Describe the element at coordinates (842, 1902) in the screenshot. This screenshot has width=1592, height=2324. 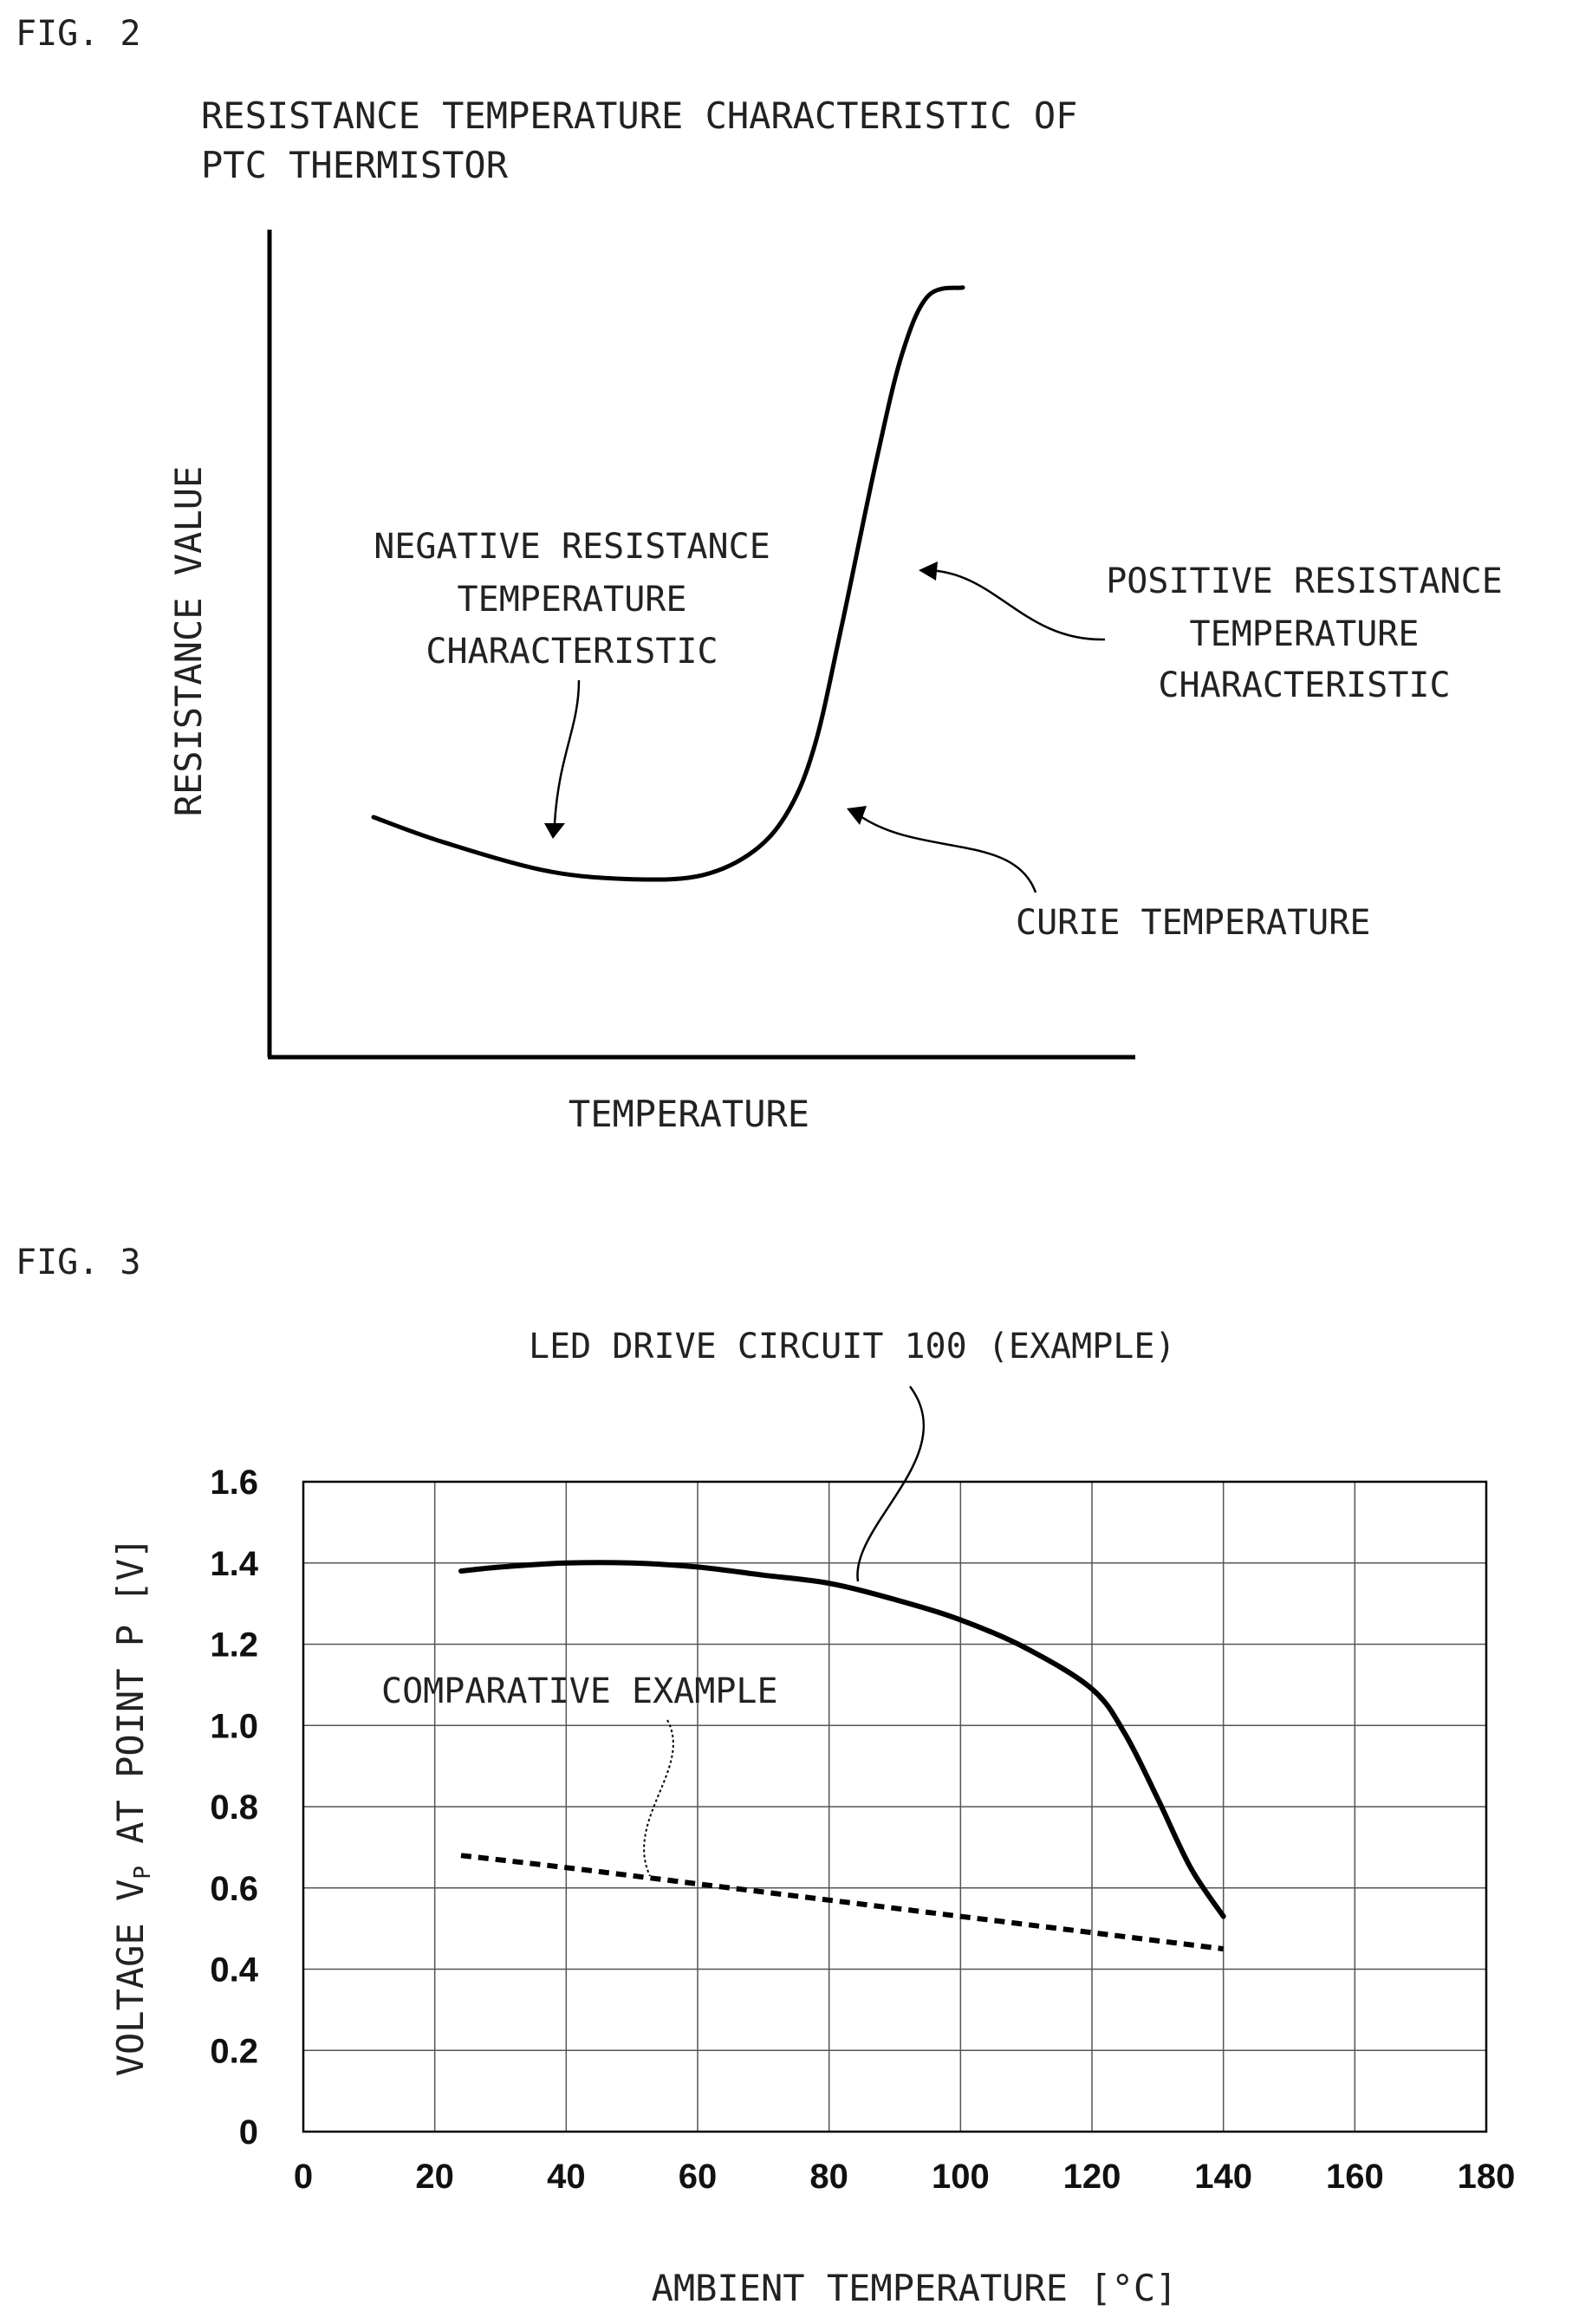
I see `series-line-comparative` at that location.